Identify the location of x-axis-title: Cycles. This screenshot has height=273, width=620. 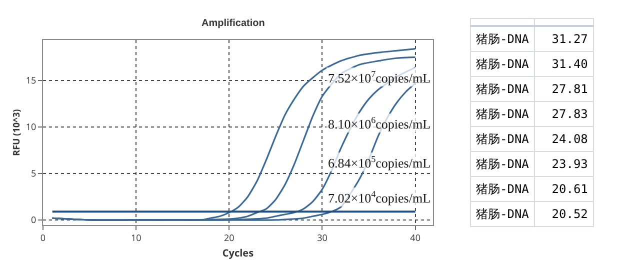
(238, 252).